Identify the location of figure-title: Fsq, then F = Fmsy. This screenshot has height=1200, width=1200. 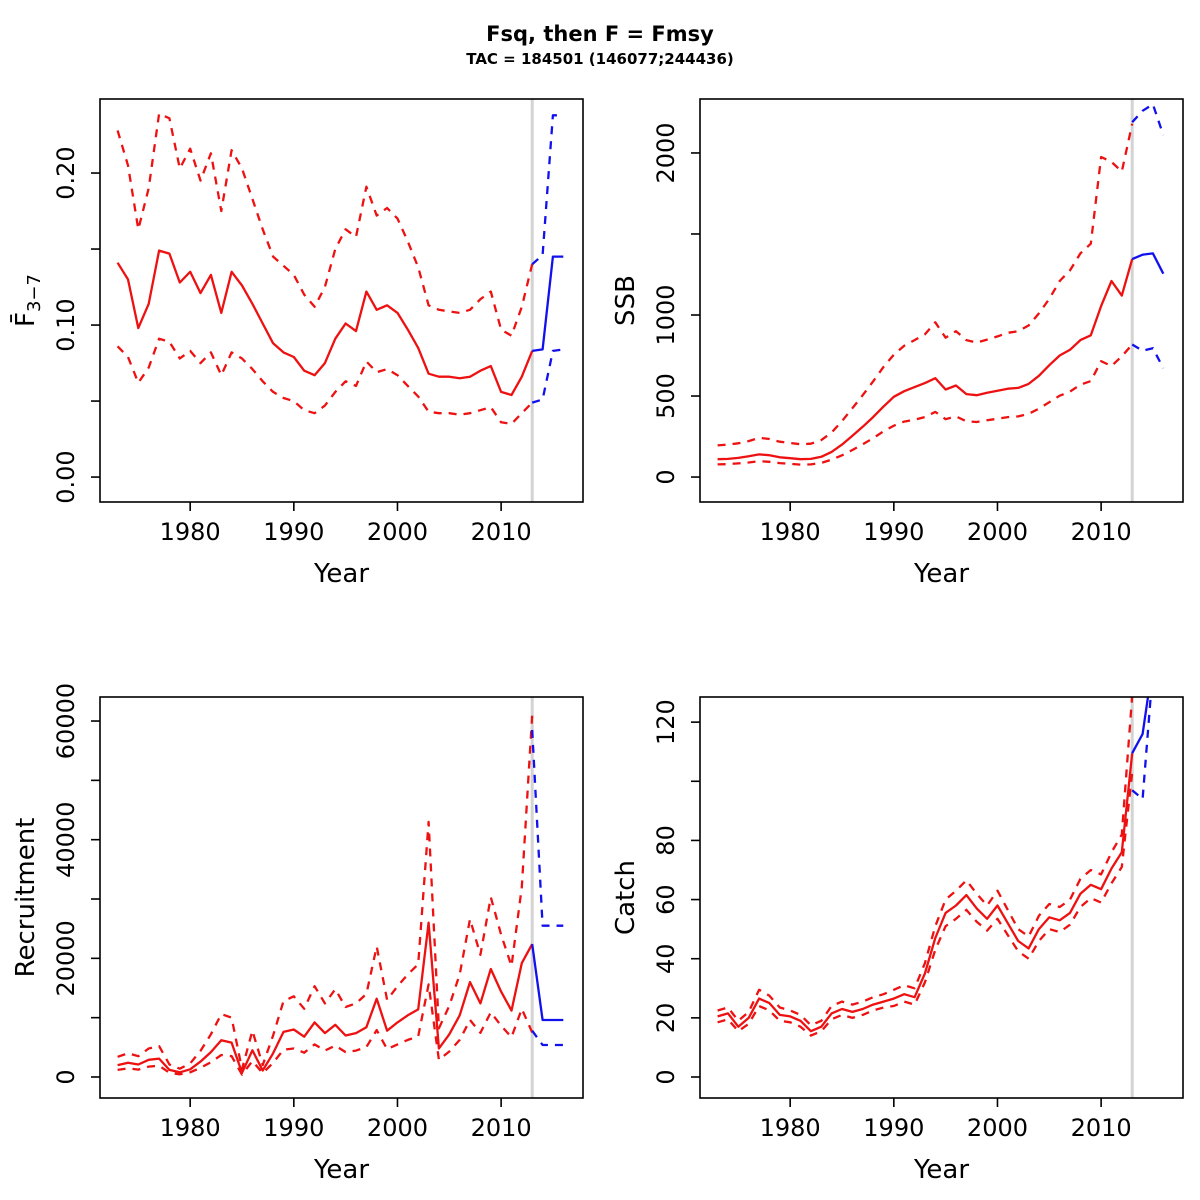
(600, 34).